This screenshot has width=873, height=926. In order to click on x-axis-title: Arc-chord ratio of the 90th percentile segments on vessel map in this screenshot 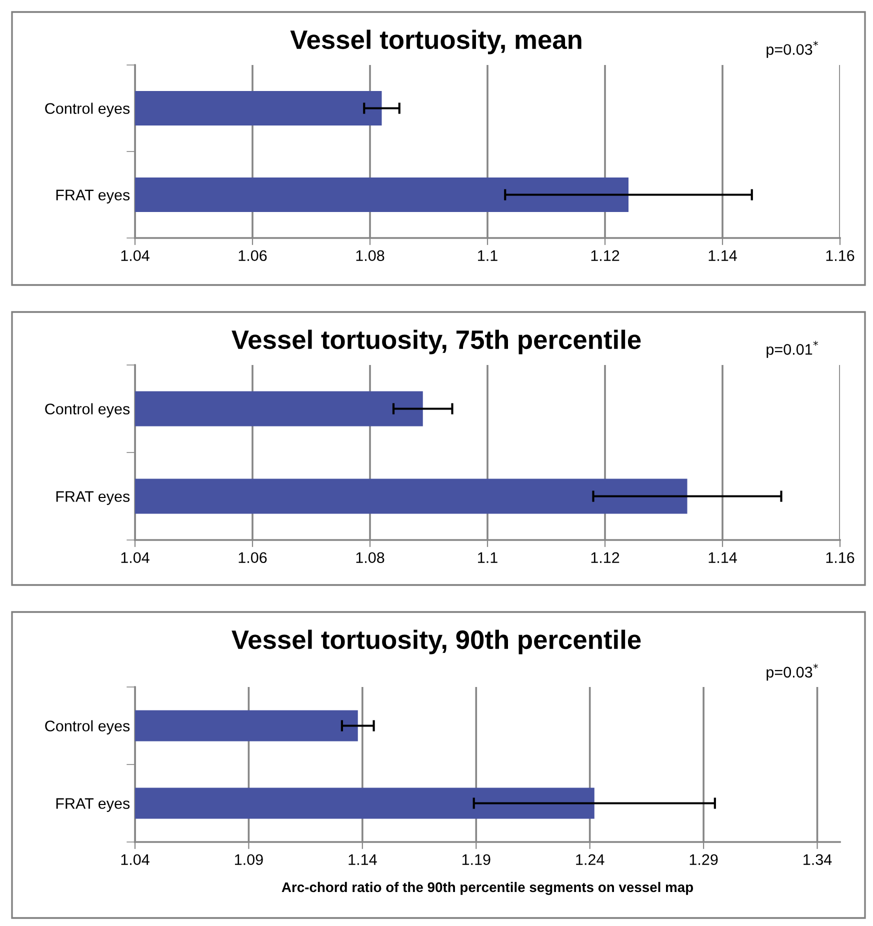, I will do `click(488, 888)`.